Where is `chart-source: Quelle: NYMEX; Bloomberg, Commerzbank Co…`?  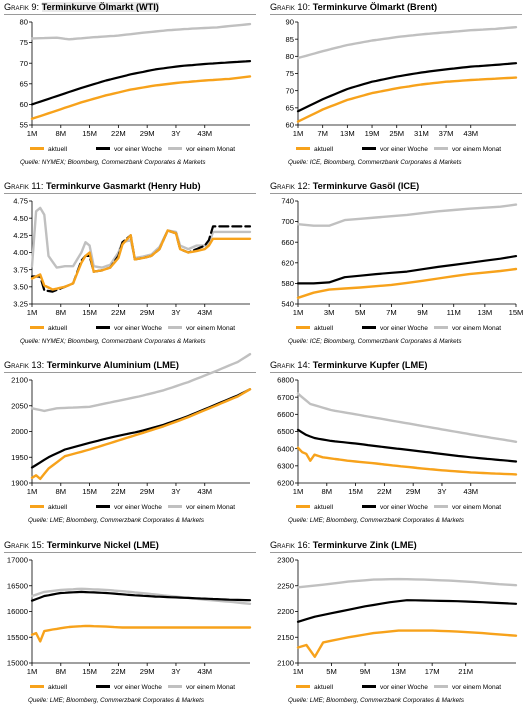 chart-source: Quelle: NYMEX; Bloomberg, Commerzbank Co… is located at coordinates (113, 162).